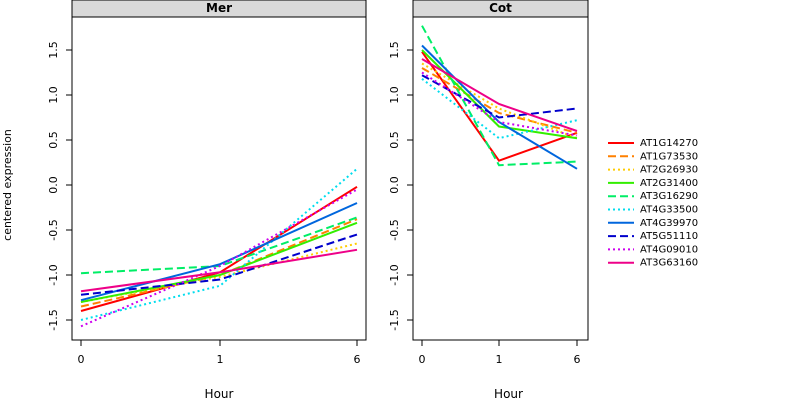 This screenshot has height=404, width=800. I want to click on mer-x-tick-label: 6, so click(357, 359).